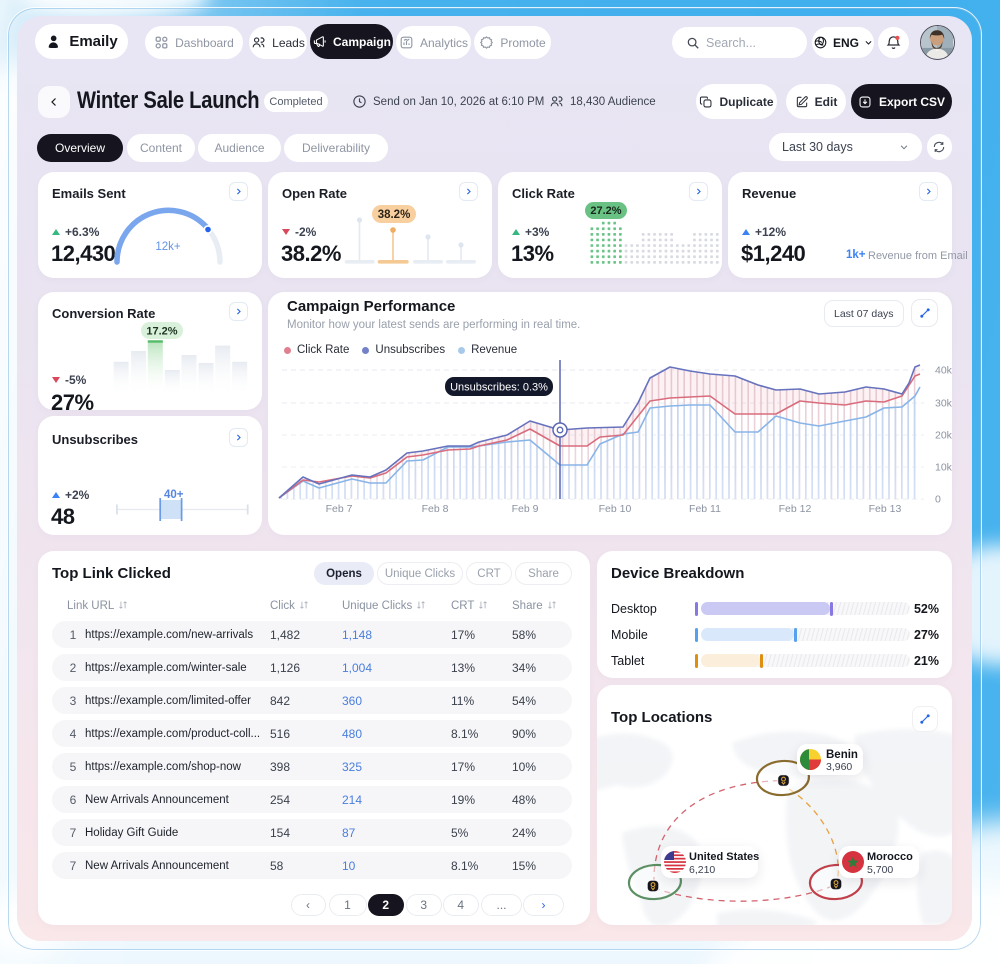 Image resolution: width=1000 pixels, height=964 pixels. Describe the element at coordinates (168, 247) in the screenshot. I see `svg-text: 12k+` at that location.